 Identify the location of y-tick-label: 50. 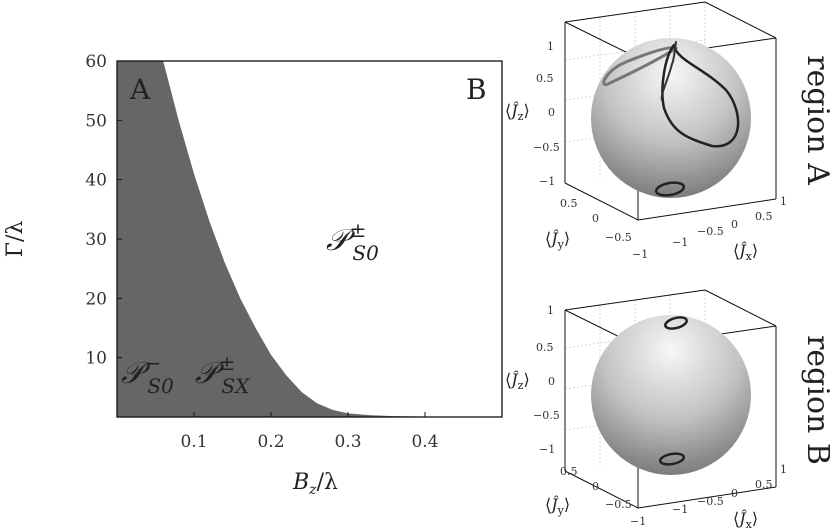
(96, 121).